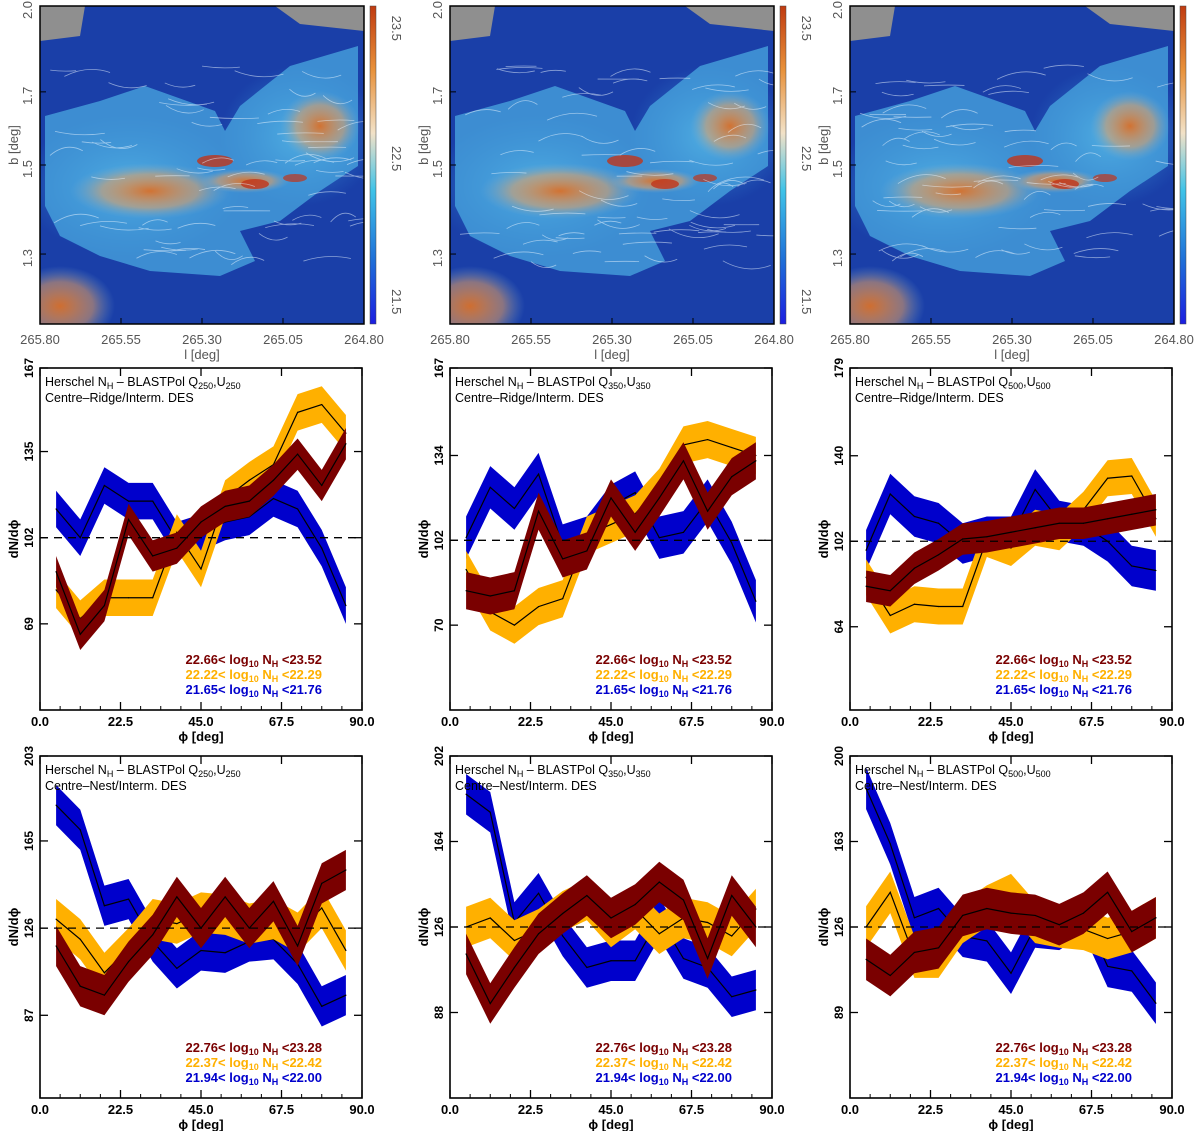 The height and width of the screenshot is (1131, 1200). What do you see at coordinates (439, 455) in the screenshot?
I see `ytick-label: 134` at bounding box center [439, 455].